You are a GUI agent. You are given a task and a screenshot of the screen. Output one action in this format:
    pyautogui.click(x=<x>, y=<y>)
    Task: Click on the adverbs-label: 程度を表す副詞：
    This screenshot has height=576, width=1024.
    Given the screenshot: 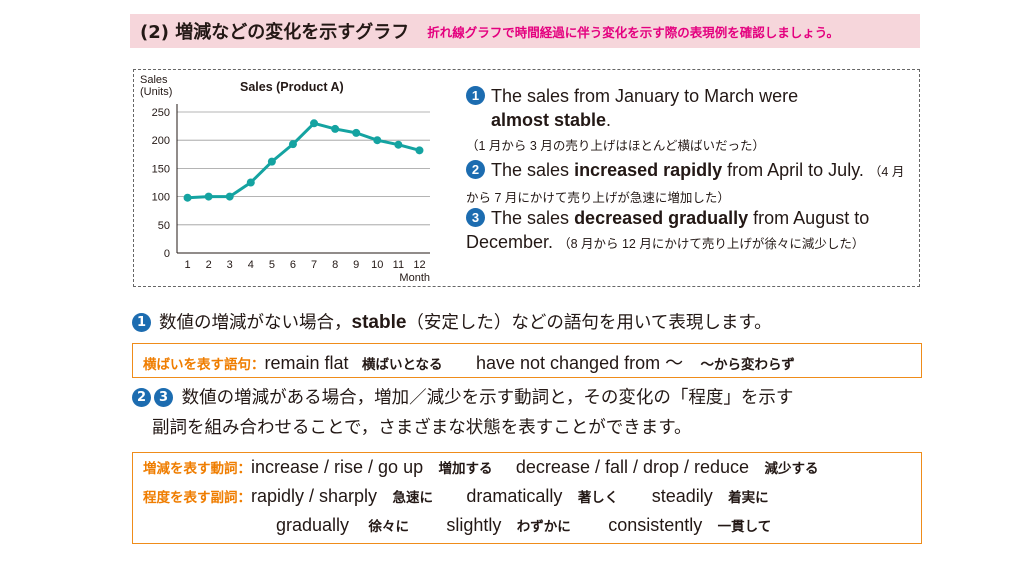 What is the action you would take?
    pyautogui.click(x=197, y=498)
    